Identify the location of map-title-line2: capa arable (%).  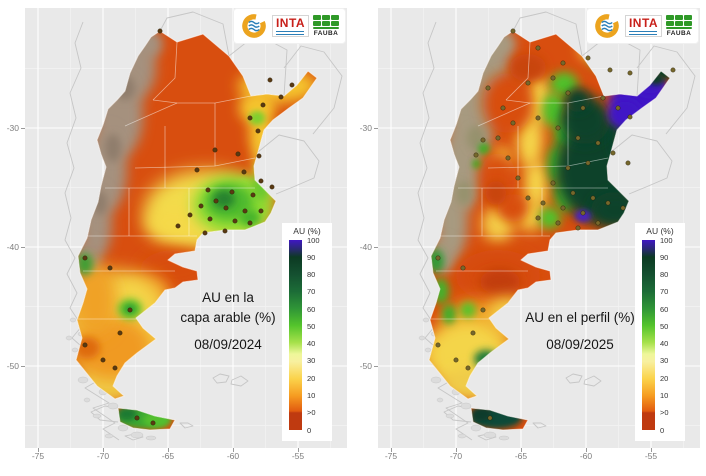
(228, 317).